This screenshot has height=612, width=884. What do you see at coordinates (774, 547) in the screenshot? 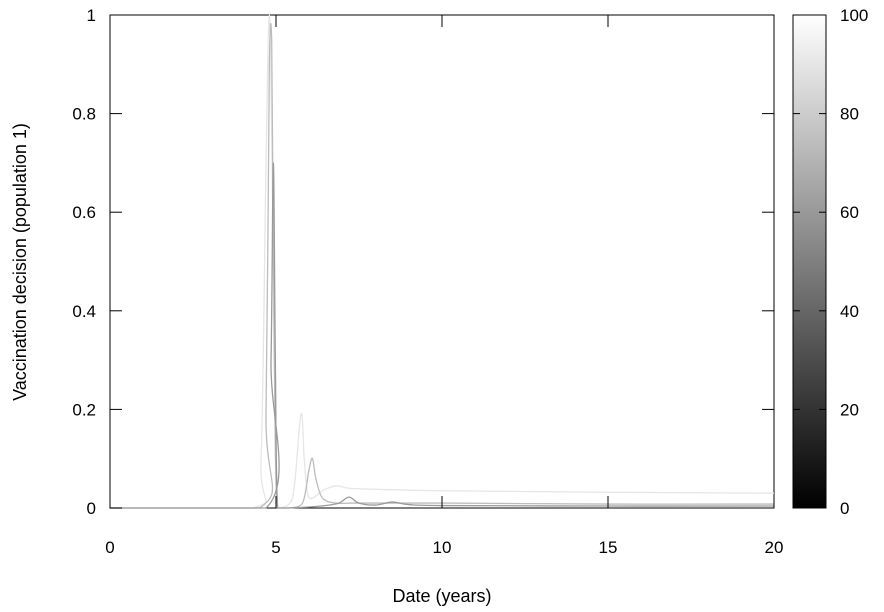
I see `x-tick-label: 20` at bounding box center [774, 547].